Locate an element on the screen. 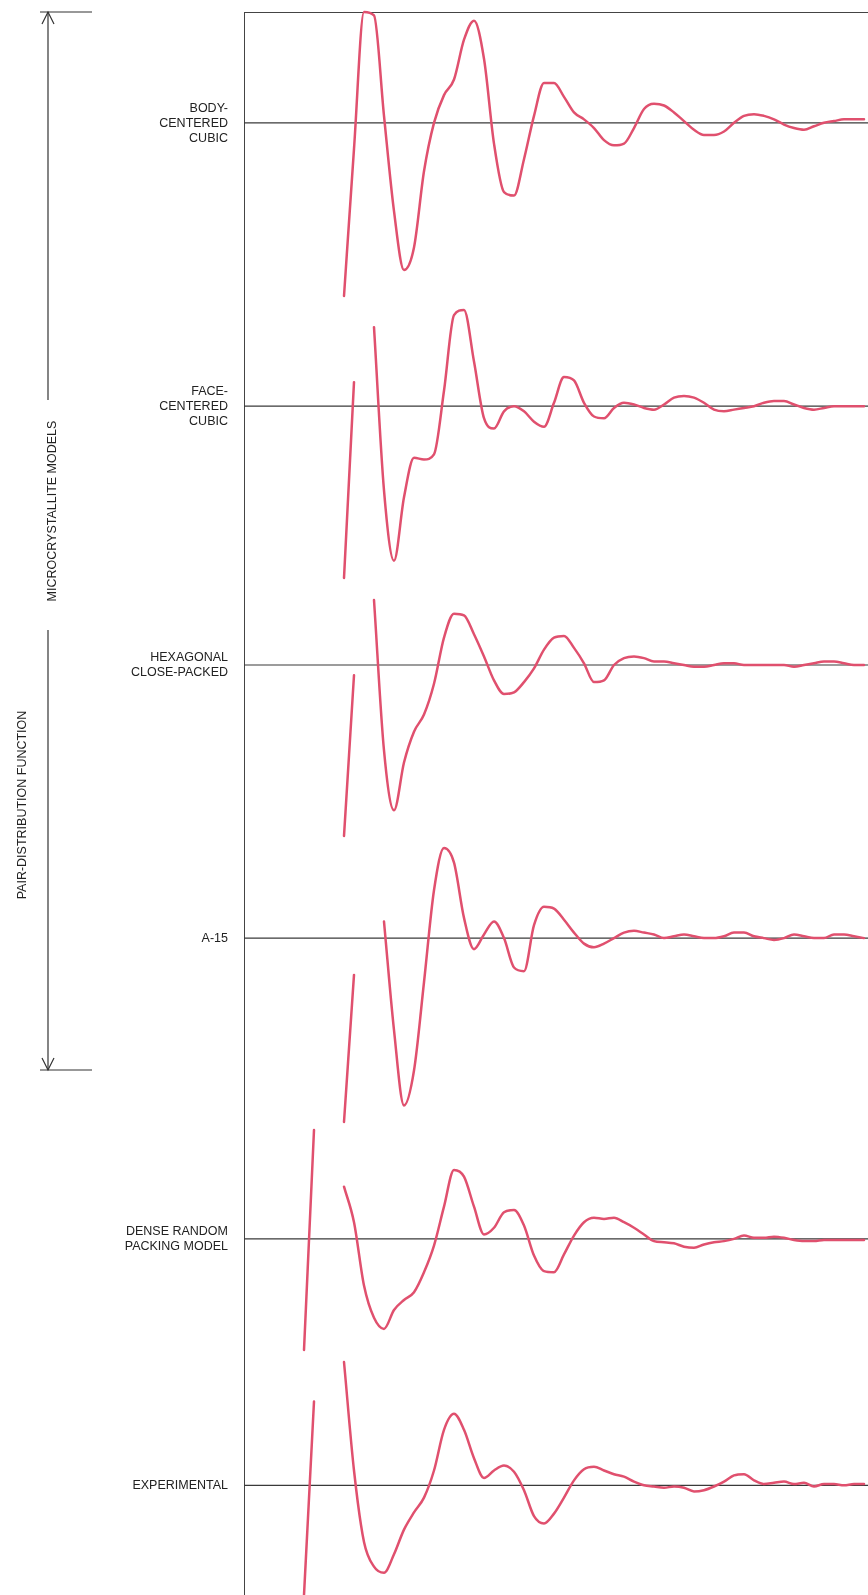 The height and width of the screenshot is (1595, 868). text: DENSE RANDOM PACKING MODEL is located at coordinates (175, 1238).